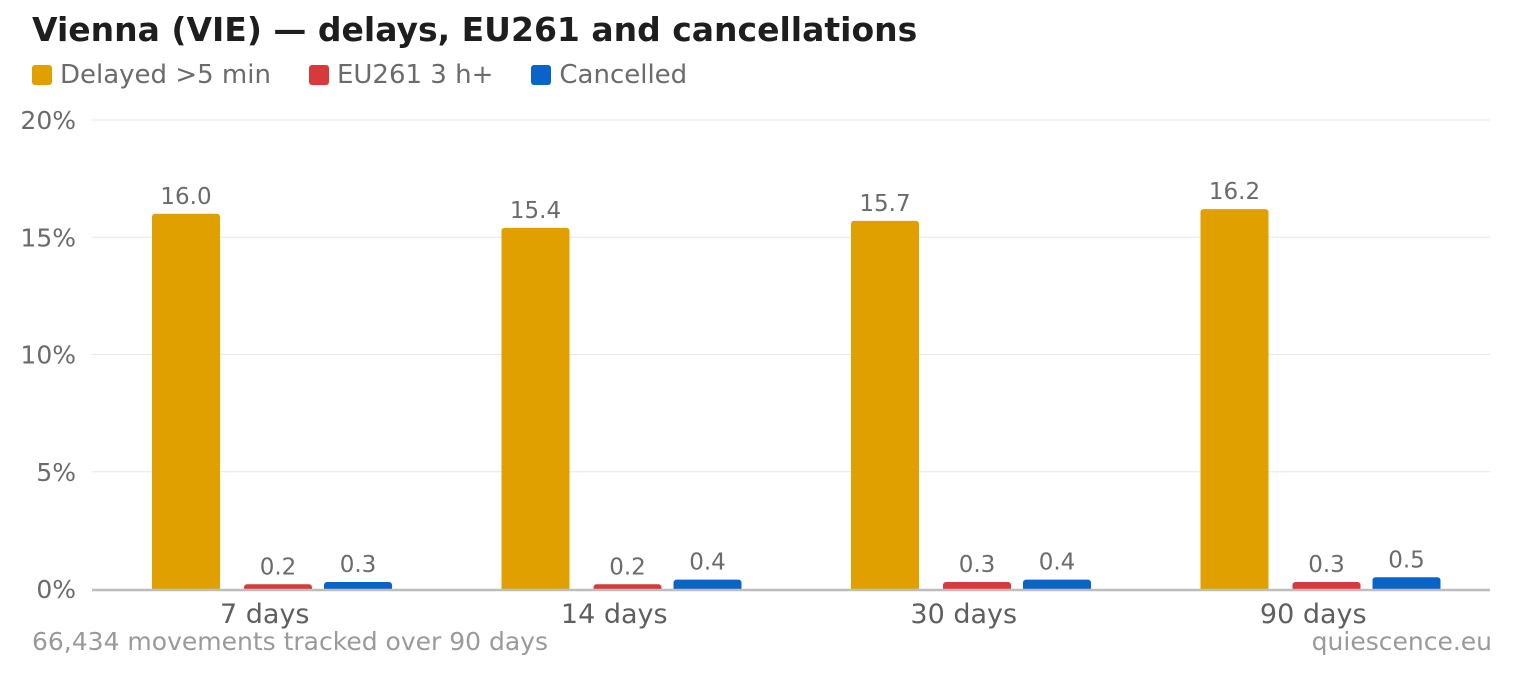 This screenshot has height=680, width=1520. Describe the element at coordinates (265, 614) in the screenshot. I see `x-tick-label: 7 days` at that location.